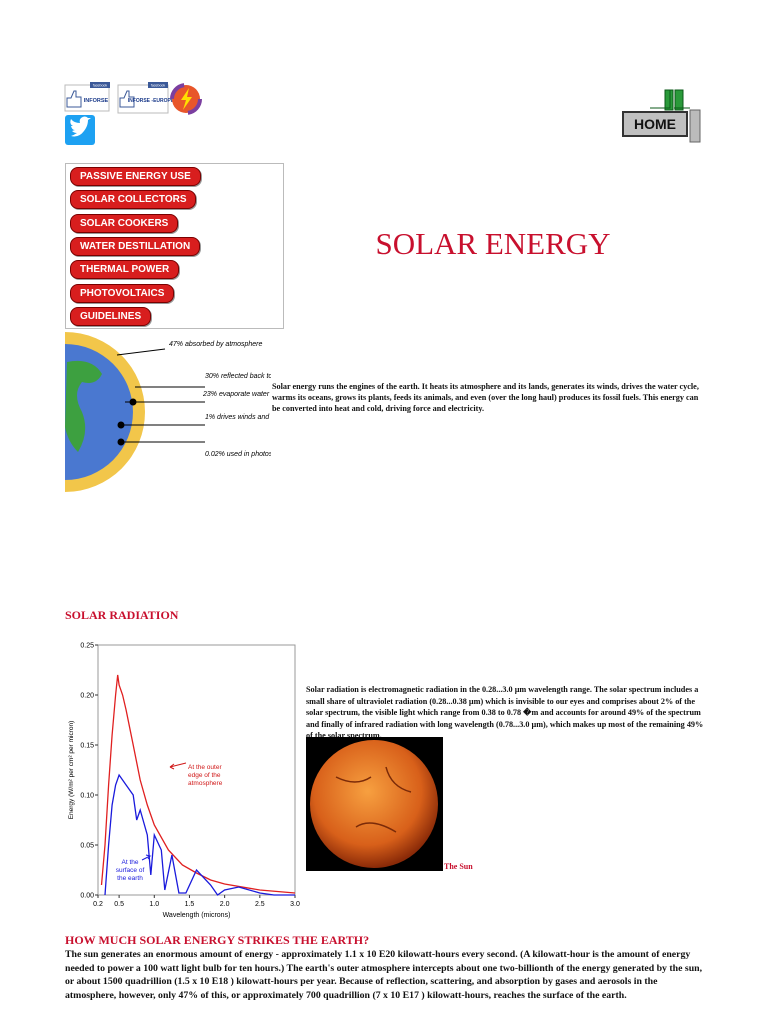 The image size is (768, 1024). What do you see at coordinates (133, 200) in the screenshot?
I see `menu-button: SOLAR COLLECTORS` at bounding box center [133, 200].